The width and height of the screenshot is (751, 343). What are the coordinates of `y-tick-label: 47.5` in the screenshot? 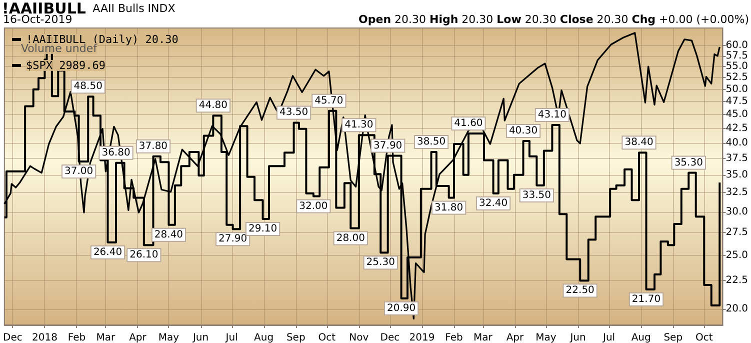 It's located at (737, 102).